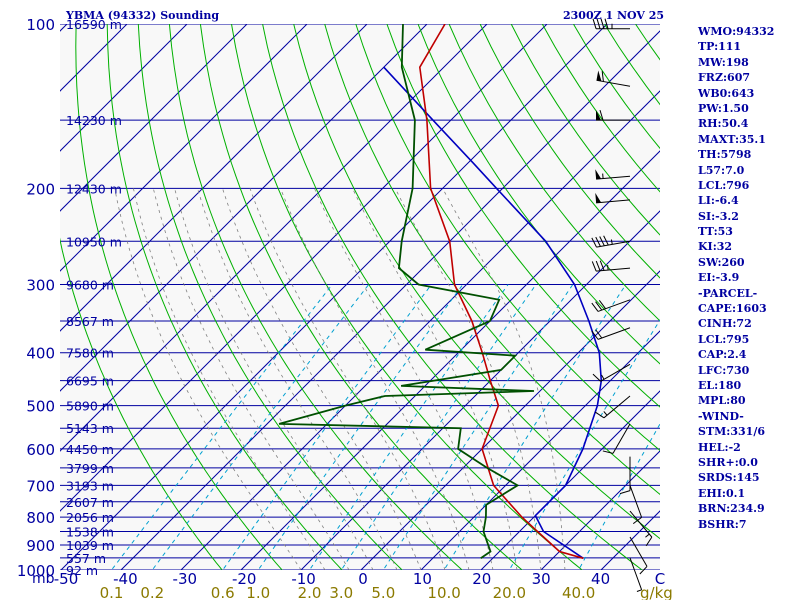 The height and width of the screenshot is (600, 800). I want to click on height-label: 2056 m, so click(90, 517).